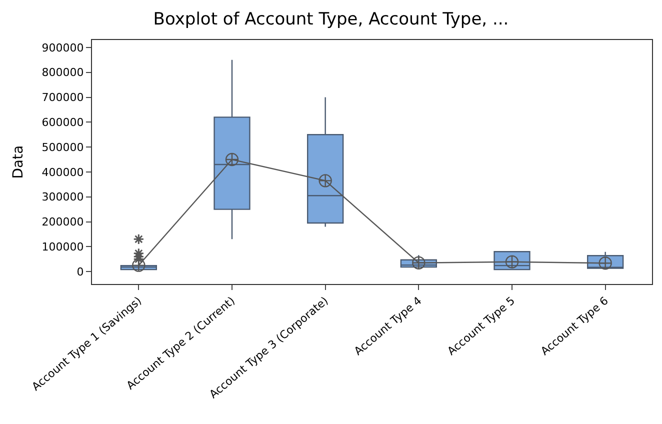  What do you see at coordinates (63, 222) in the screenshot?
I see `y-tick-label: 200000` at bounding box center [63, 222].